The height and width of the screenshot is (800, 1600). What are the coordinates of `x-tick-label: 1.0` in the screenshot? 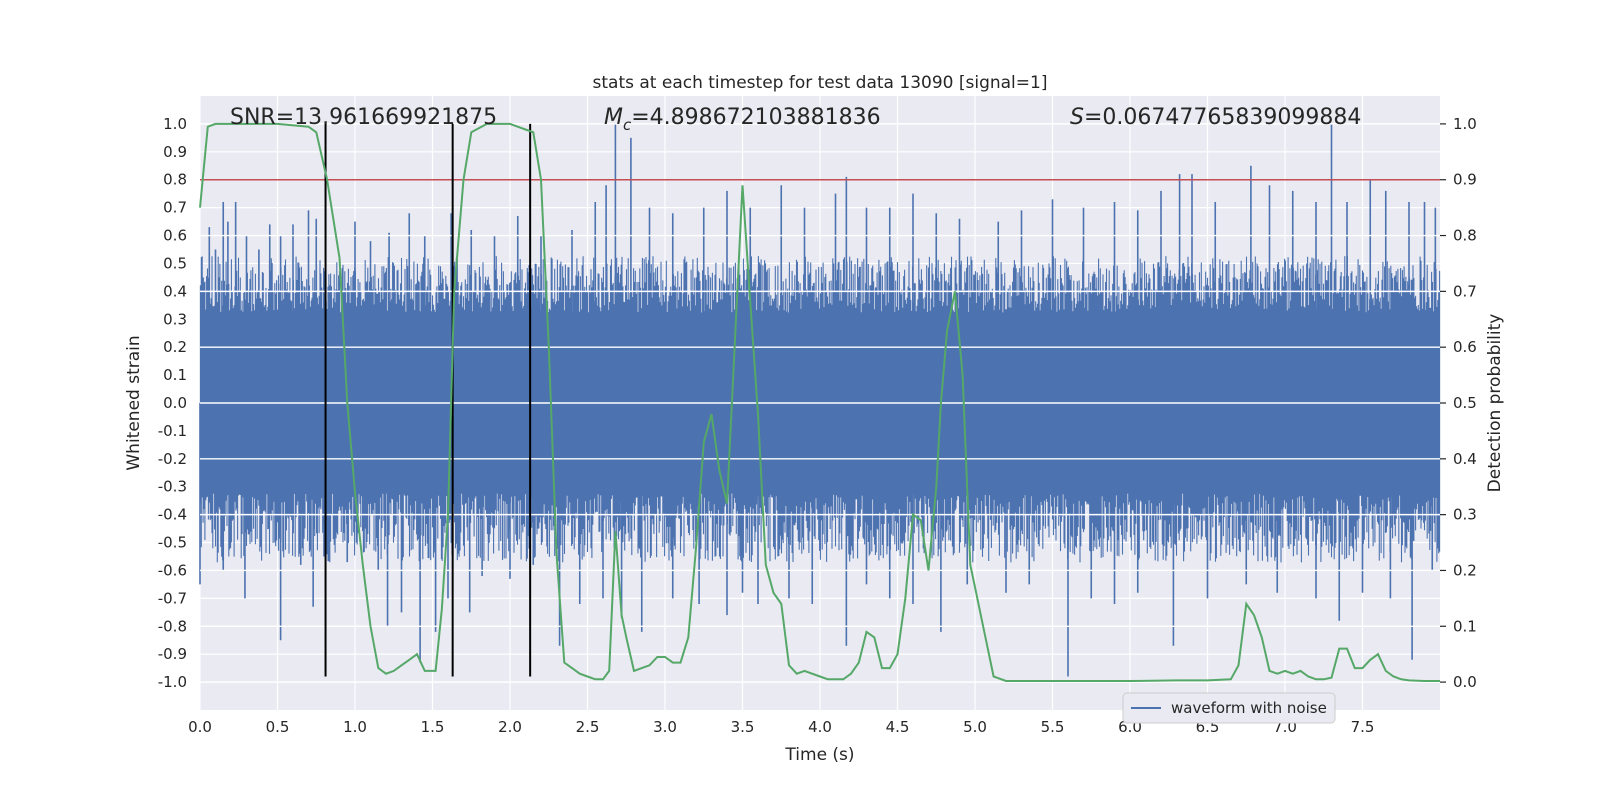 It's located at (355, 727).